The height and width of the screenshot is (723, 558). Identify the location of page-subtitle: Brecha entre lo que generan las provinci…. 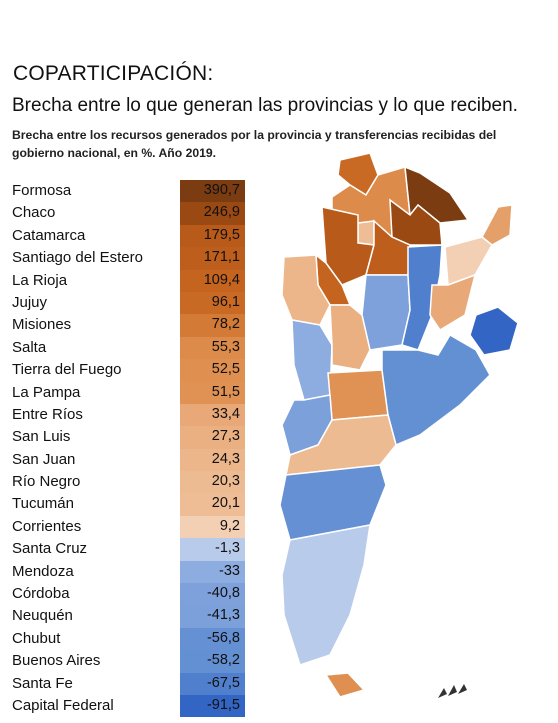
(265, 105).